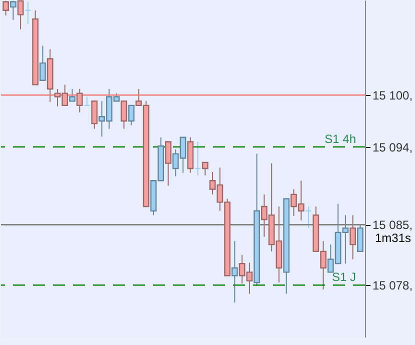 The width and height of the screenshot is (415, 345). I want to click on ref-line-label: S1 J, so click(344, 277).